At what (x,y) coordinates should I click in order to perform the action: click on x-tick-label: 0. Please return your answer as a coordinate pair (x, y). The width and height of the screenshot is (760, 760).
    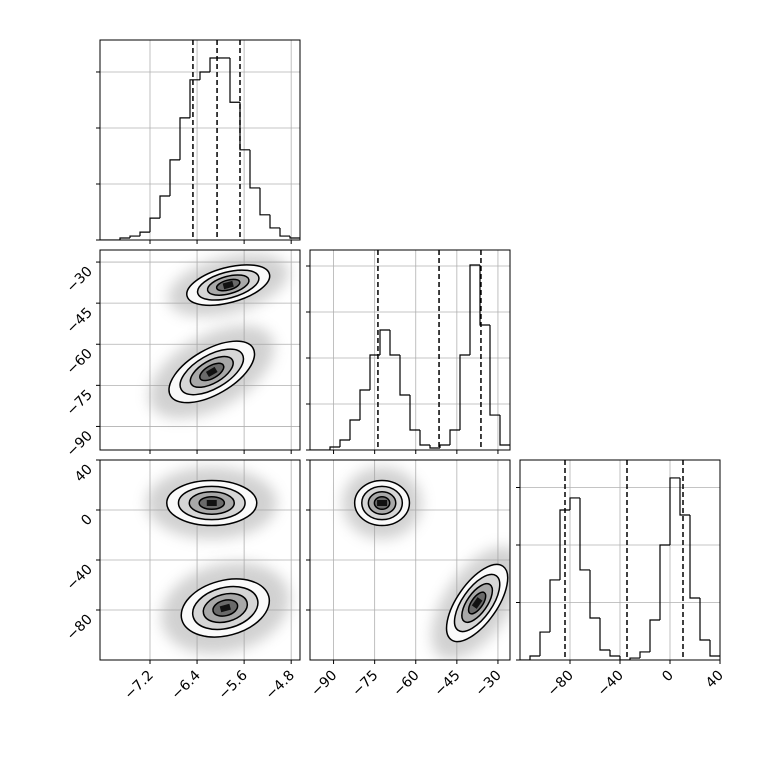
    Looking at the image, I should click on (668, 677).